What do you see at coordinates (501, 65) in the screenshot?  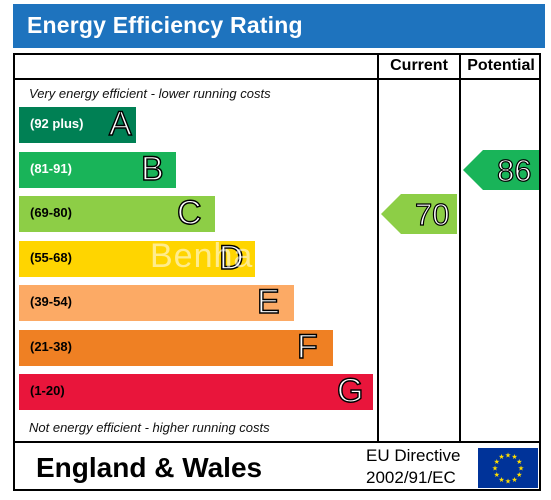 I see `potential-column-header: Potential` at bounding box center [501, 65].